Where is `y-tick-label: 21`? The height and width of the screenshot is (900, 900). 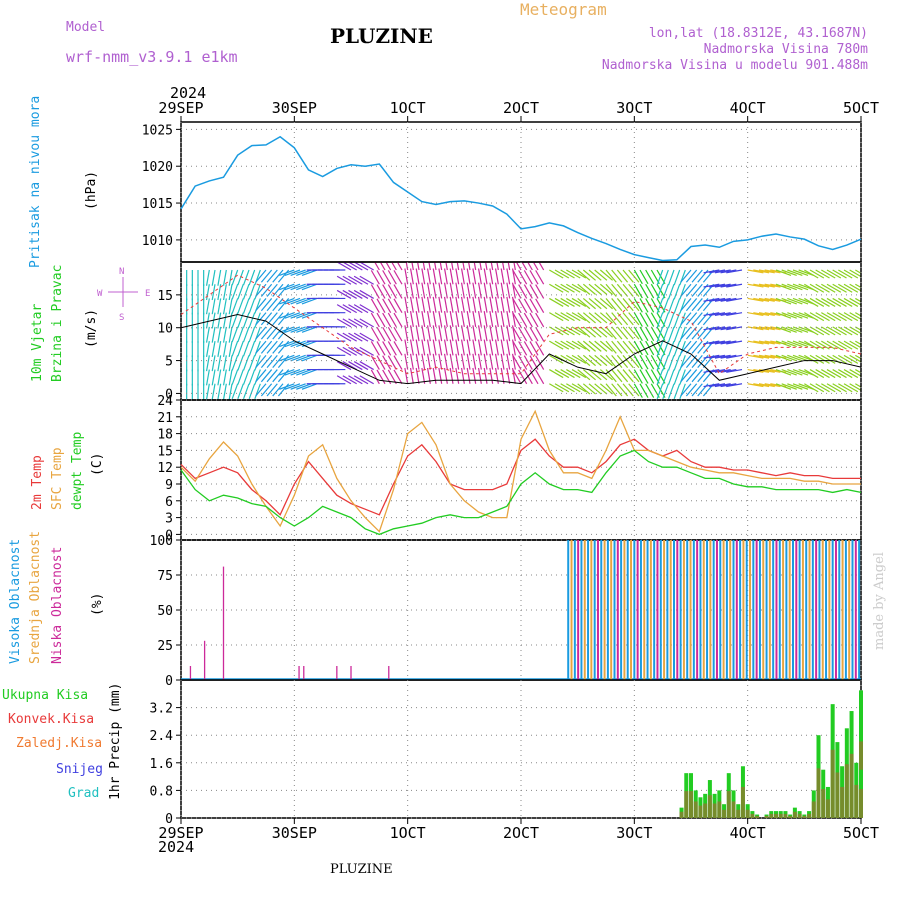
y-tick-label: 21 is located at coordinates (165, 418).